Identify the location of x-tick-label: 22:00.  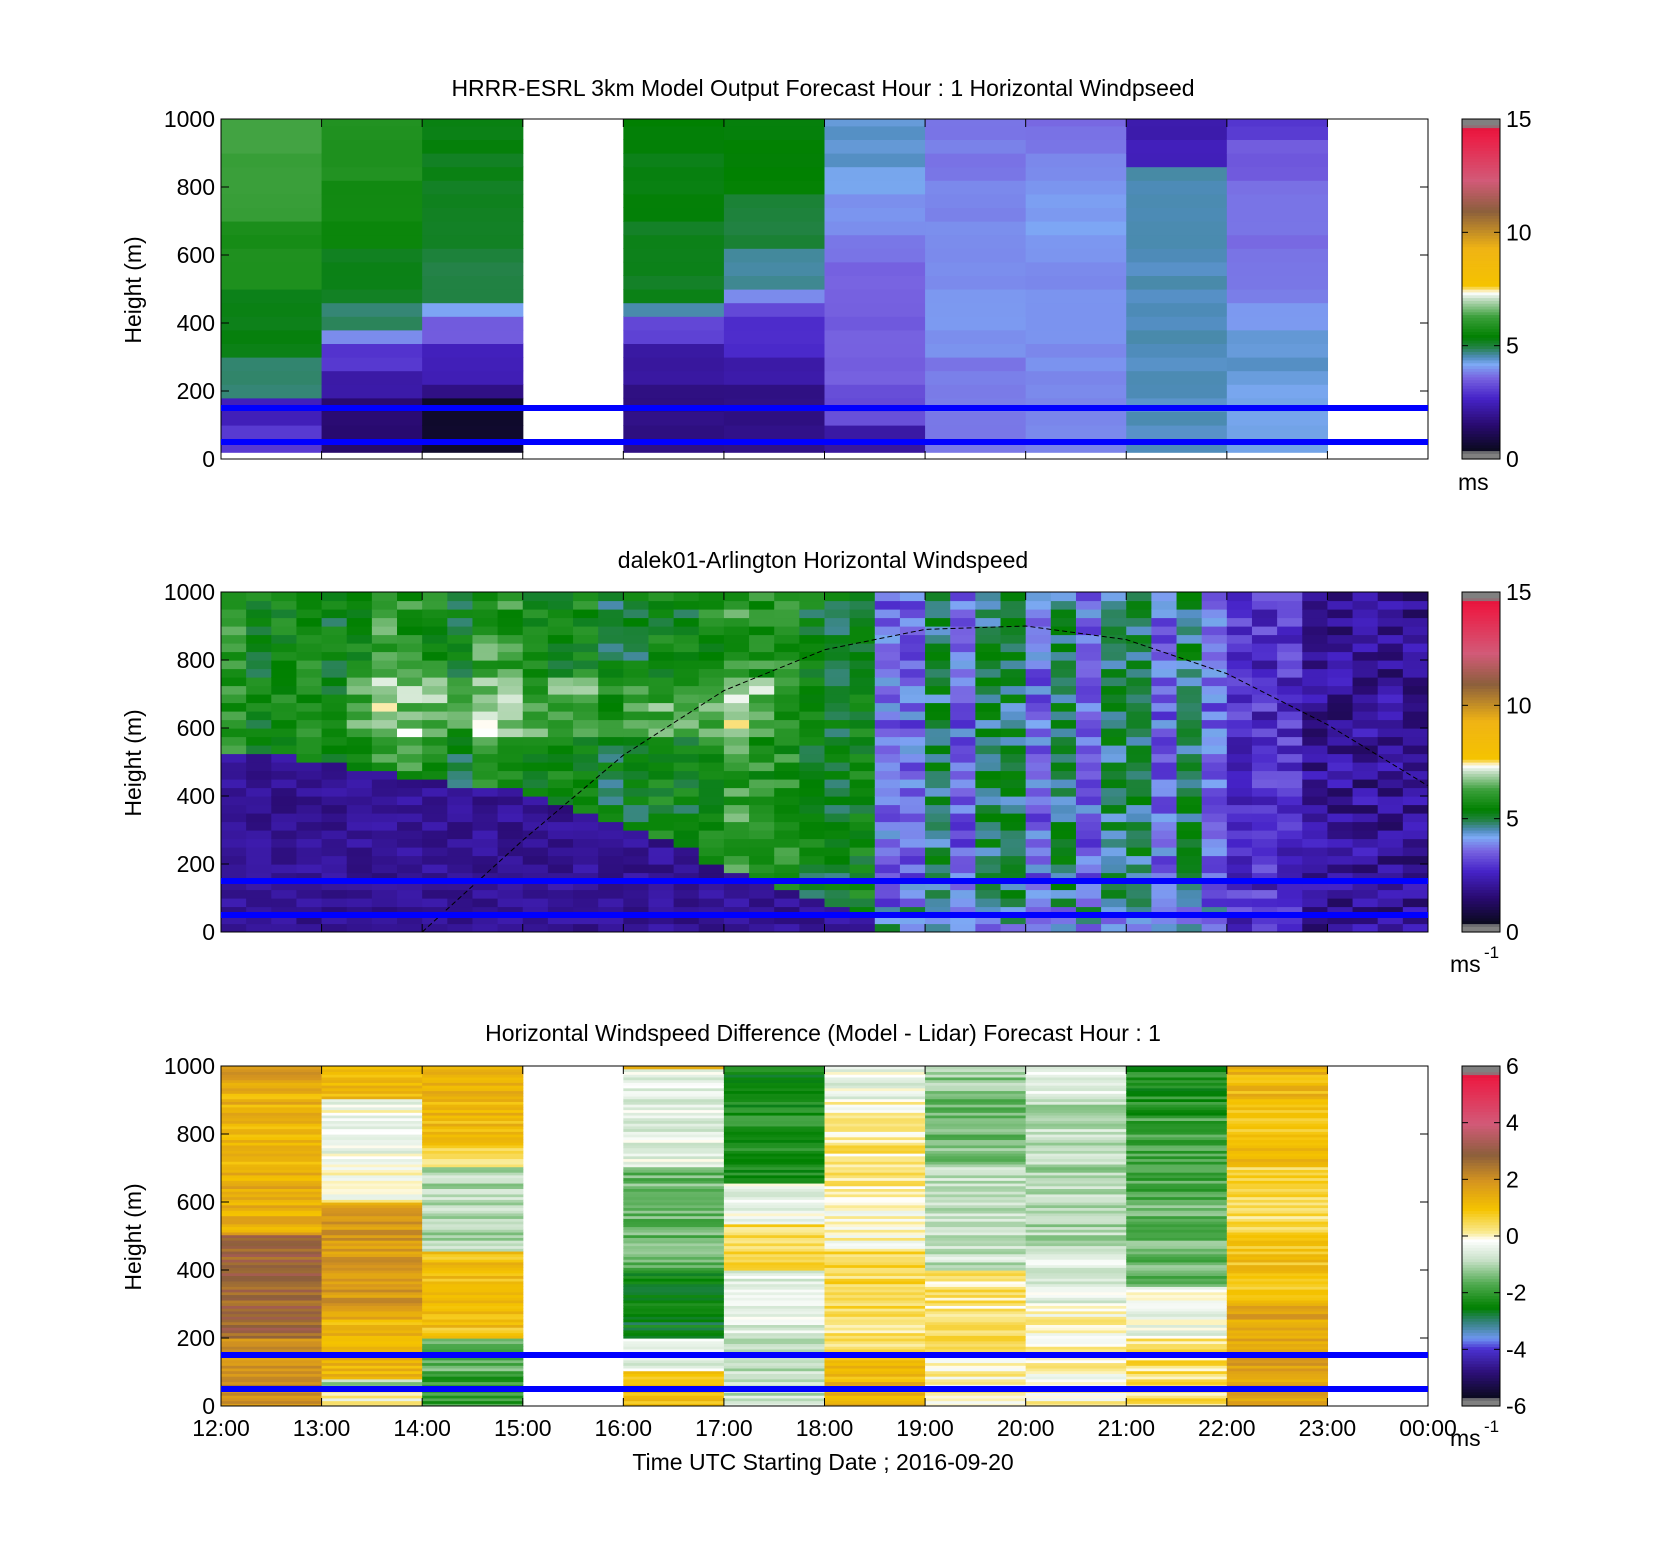
(1227, 1428).